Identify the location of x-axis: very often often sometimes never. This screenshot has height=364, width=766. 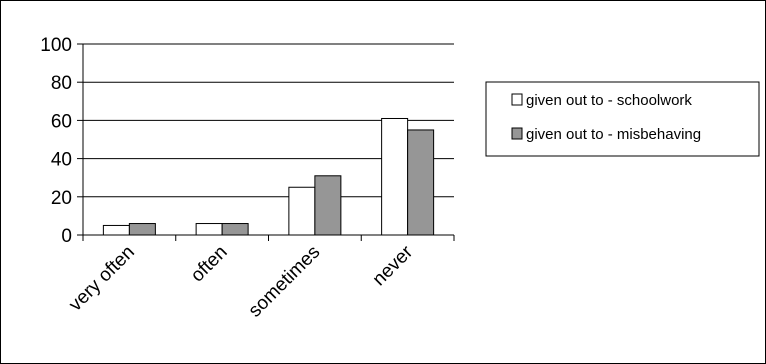
(260, 278).